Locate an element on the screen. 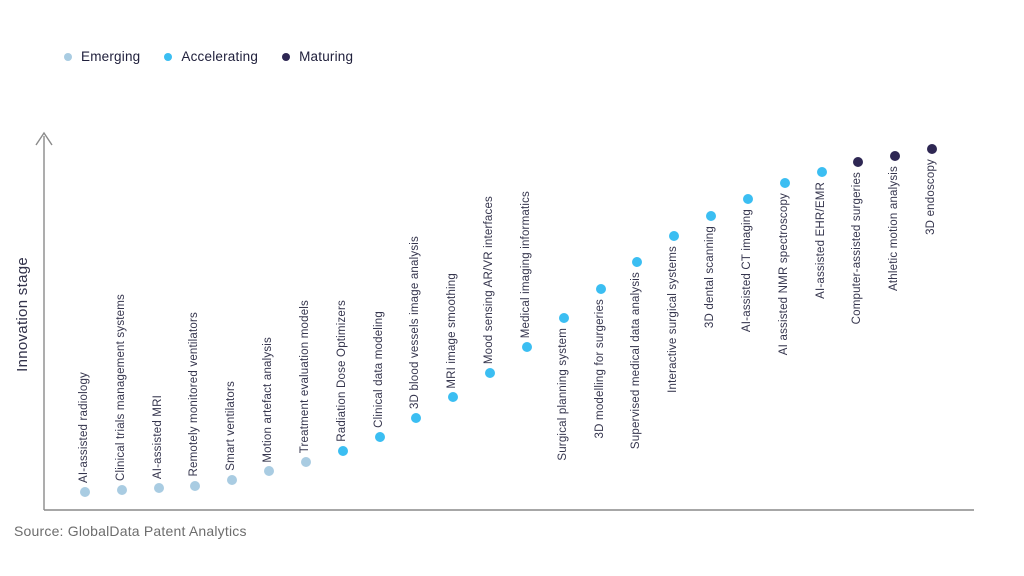  data-point-label: Medical imaging informatics is located at coordinates (525, 264).